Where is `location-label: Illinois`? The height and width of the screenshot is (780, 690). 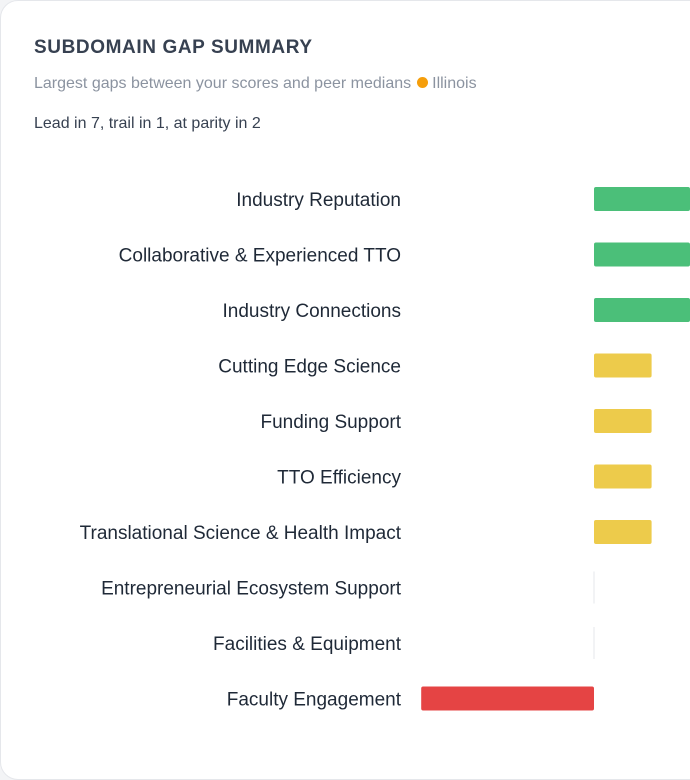 location-label: Illinois is located at coordinates (454, 83).